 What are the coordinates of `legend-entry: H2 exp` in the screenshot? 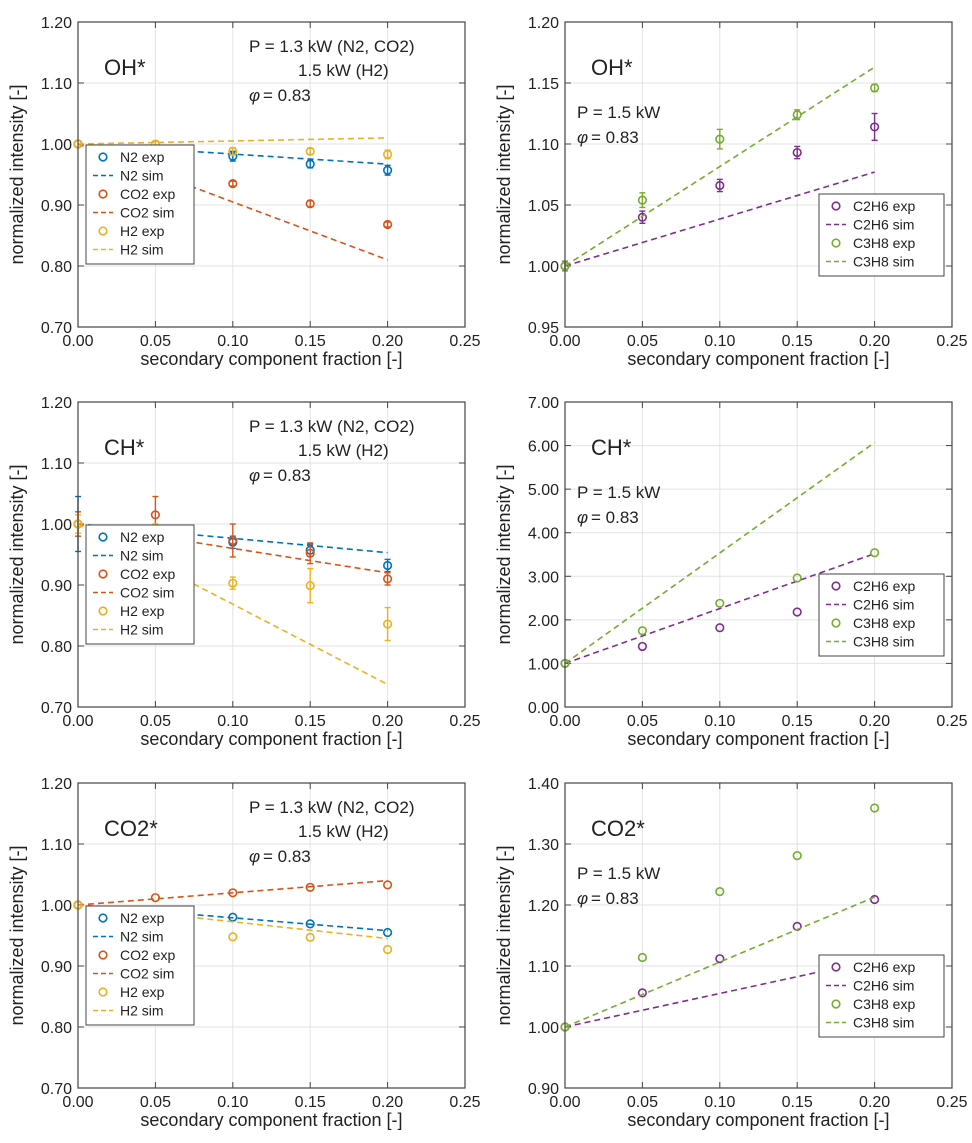 It's located at (142, 992).